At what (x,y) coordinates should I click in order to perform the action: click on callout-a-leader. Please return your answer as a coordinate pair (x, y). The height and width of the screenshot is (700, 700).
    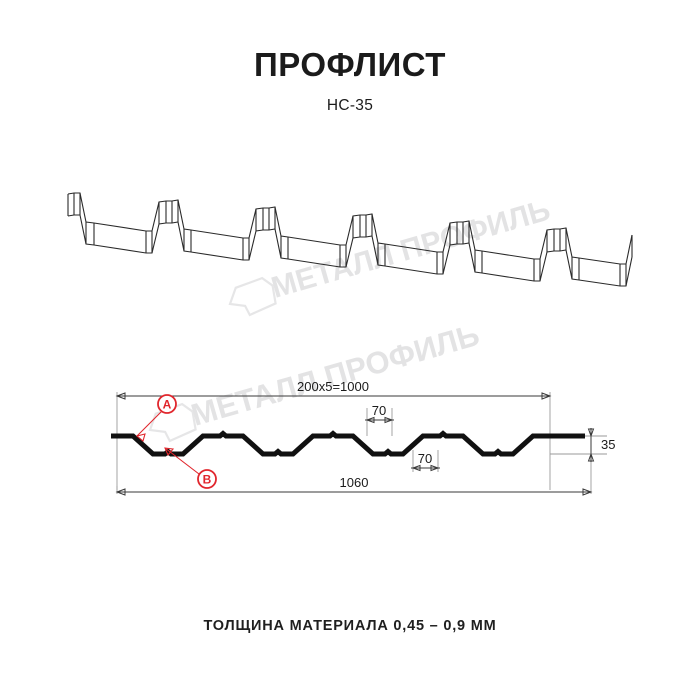
    Looking at the image, I should click on (149, 424).